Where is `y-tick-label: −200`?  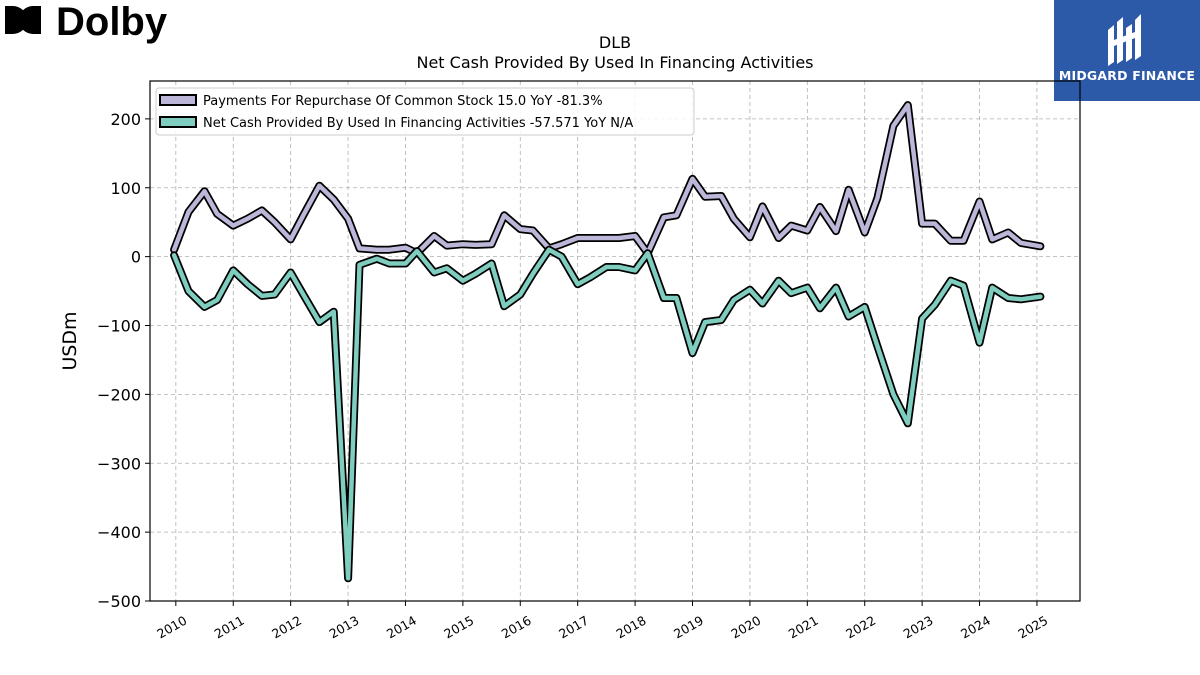 y-tick-label: −200 is located at coordinates (119, 394).